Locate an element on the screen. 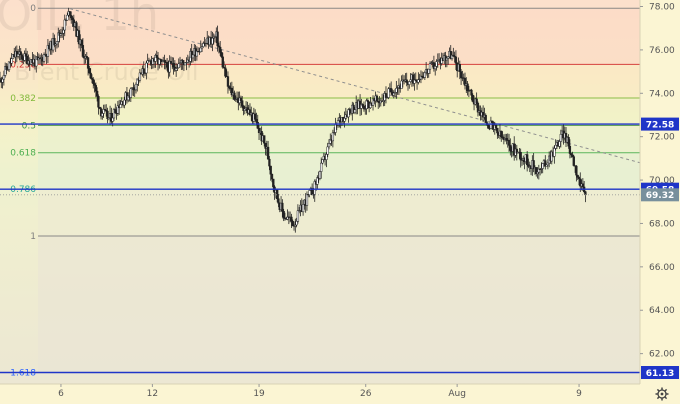 This screenshot has width=680, height=404. y-tick-label: 72.00 is located at coordinates (662, 138).